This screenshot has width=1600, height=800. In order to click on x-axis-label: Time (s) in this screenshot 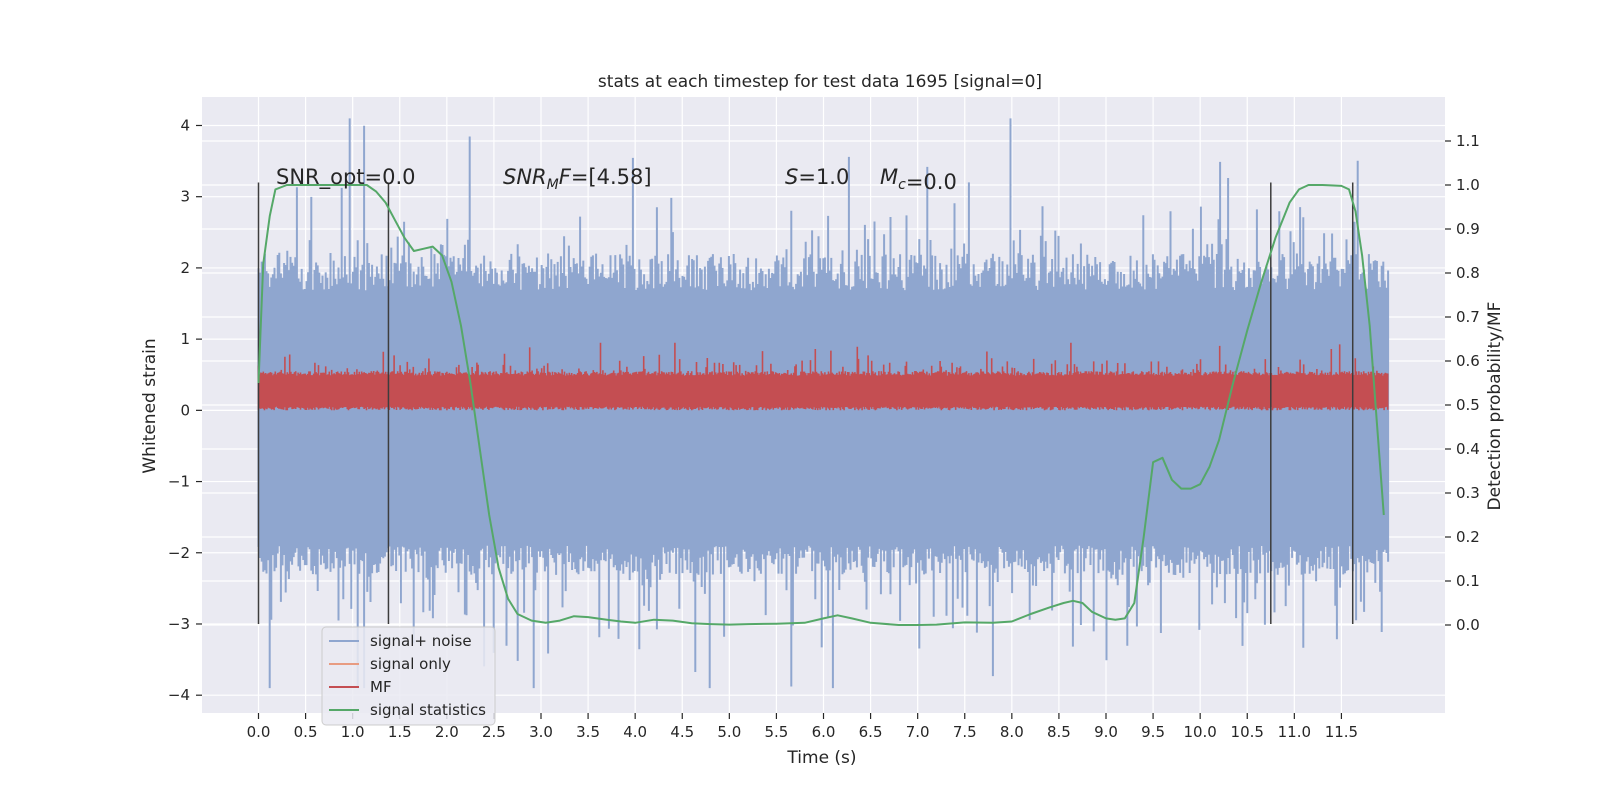, I will do `click(821, 758)`.